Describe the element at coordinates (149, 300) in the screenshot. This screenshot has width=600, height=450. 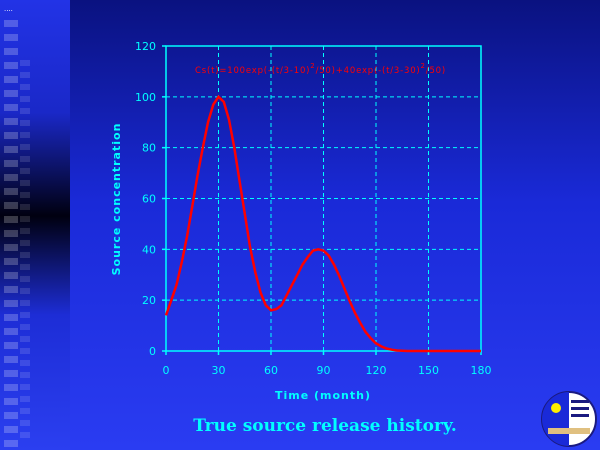
I see `y-tick-label: 20` at that location.